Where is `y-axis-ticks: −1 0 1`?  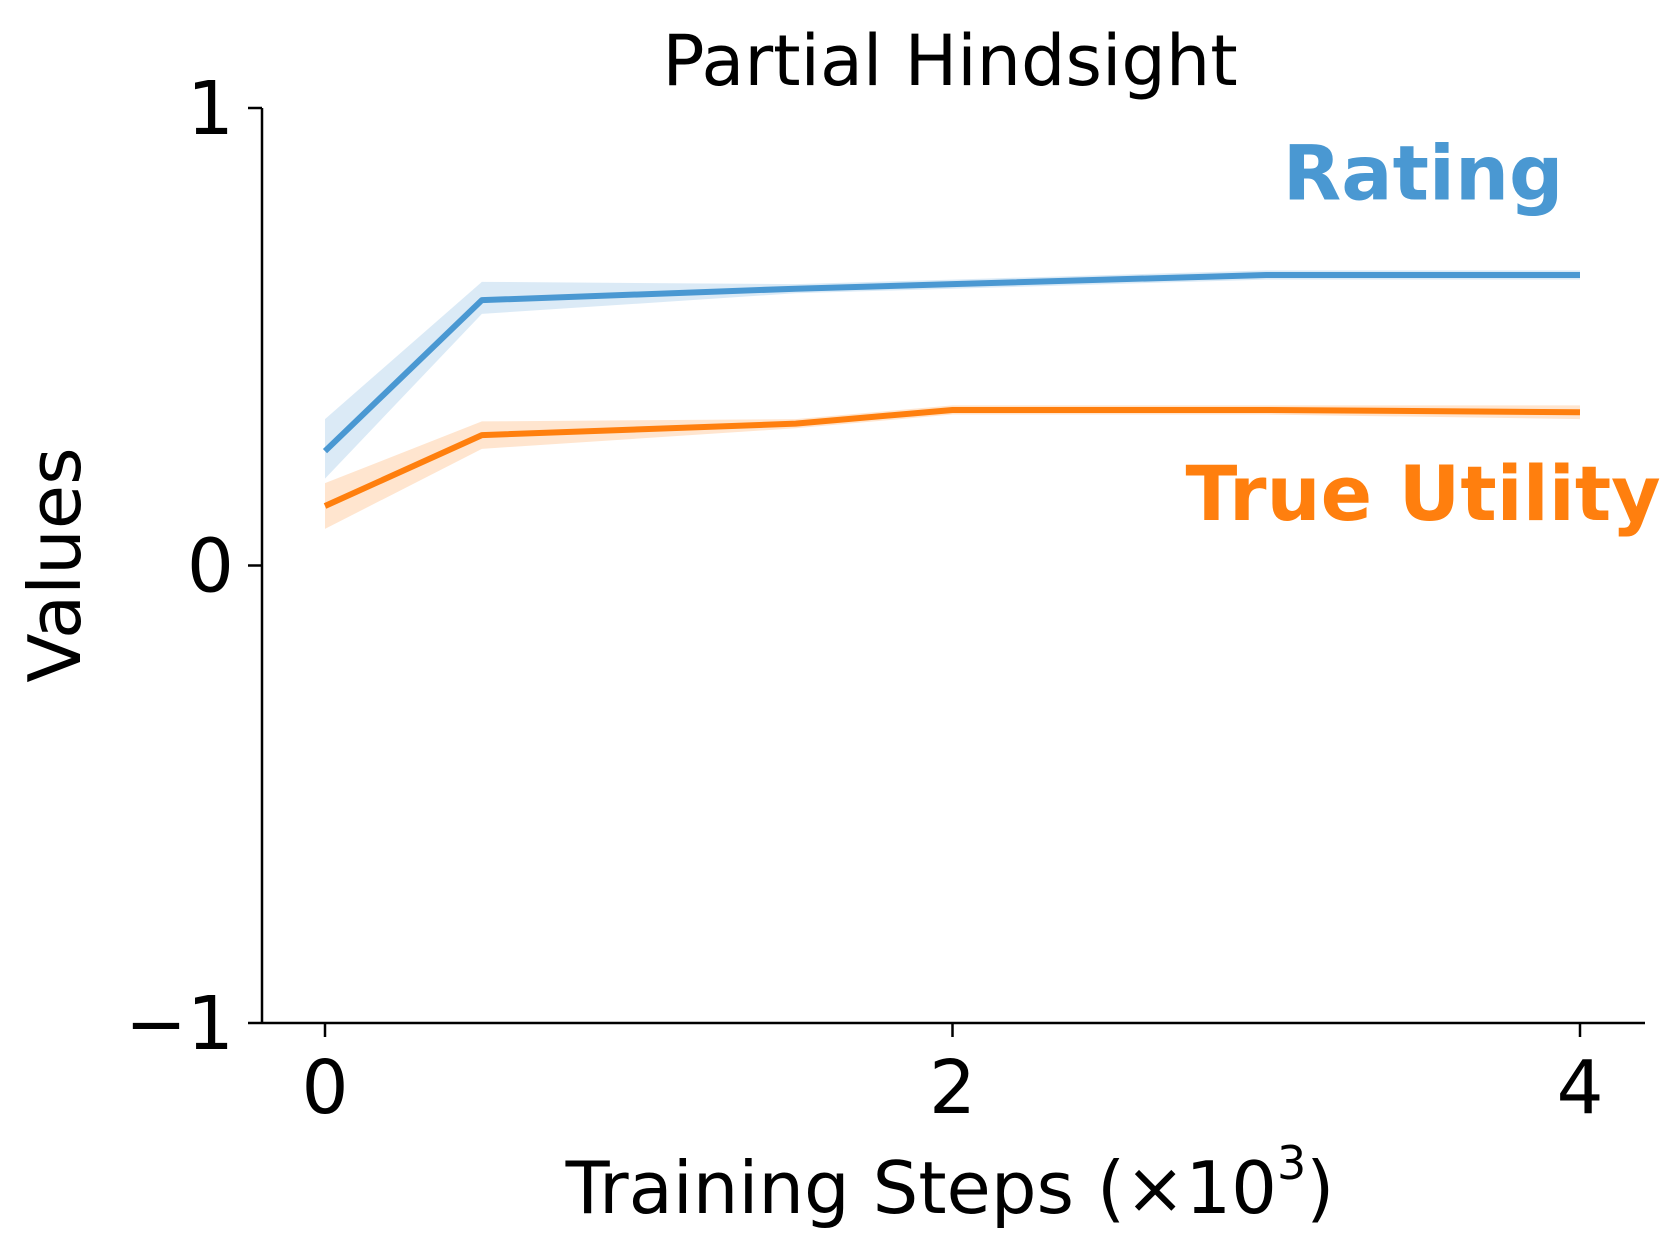 y-axis-ticks: −1 0 1 is located at coordinates (193, 566).